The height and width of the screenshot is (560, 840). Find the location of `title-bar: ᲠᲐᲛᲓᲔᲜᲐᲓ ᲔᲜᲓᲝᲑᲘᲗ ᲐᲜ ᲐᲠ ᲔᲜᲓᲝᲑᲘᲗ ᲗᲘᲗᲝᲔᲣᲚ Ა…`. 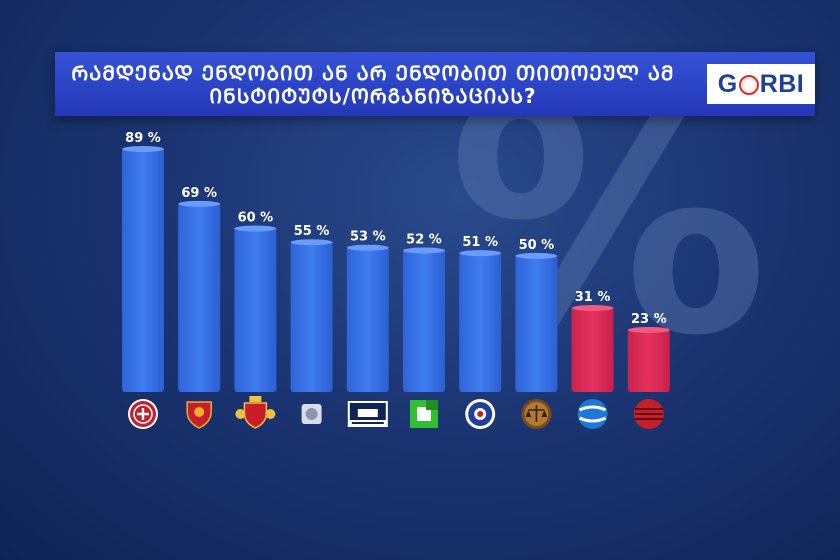

title-bar: ᲠᲐᲛᲓᲔᲜᲐᲓ ᲔᲜᲓᲝᲑᲘᲗ ᲐᲜ ᲐᲠ ᲔᲜᲓᲝᲑᲘᲗ ᲗᲘᲗᲝᲔᲣᲚ Ა… is located at coordinates (435, 84).